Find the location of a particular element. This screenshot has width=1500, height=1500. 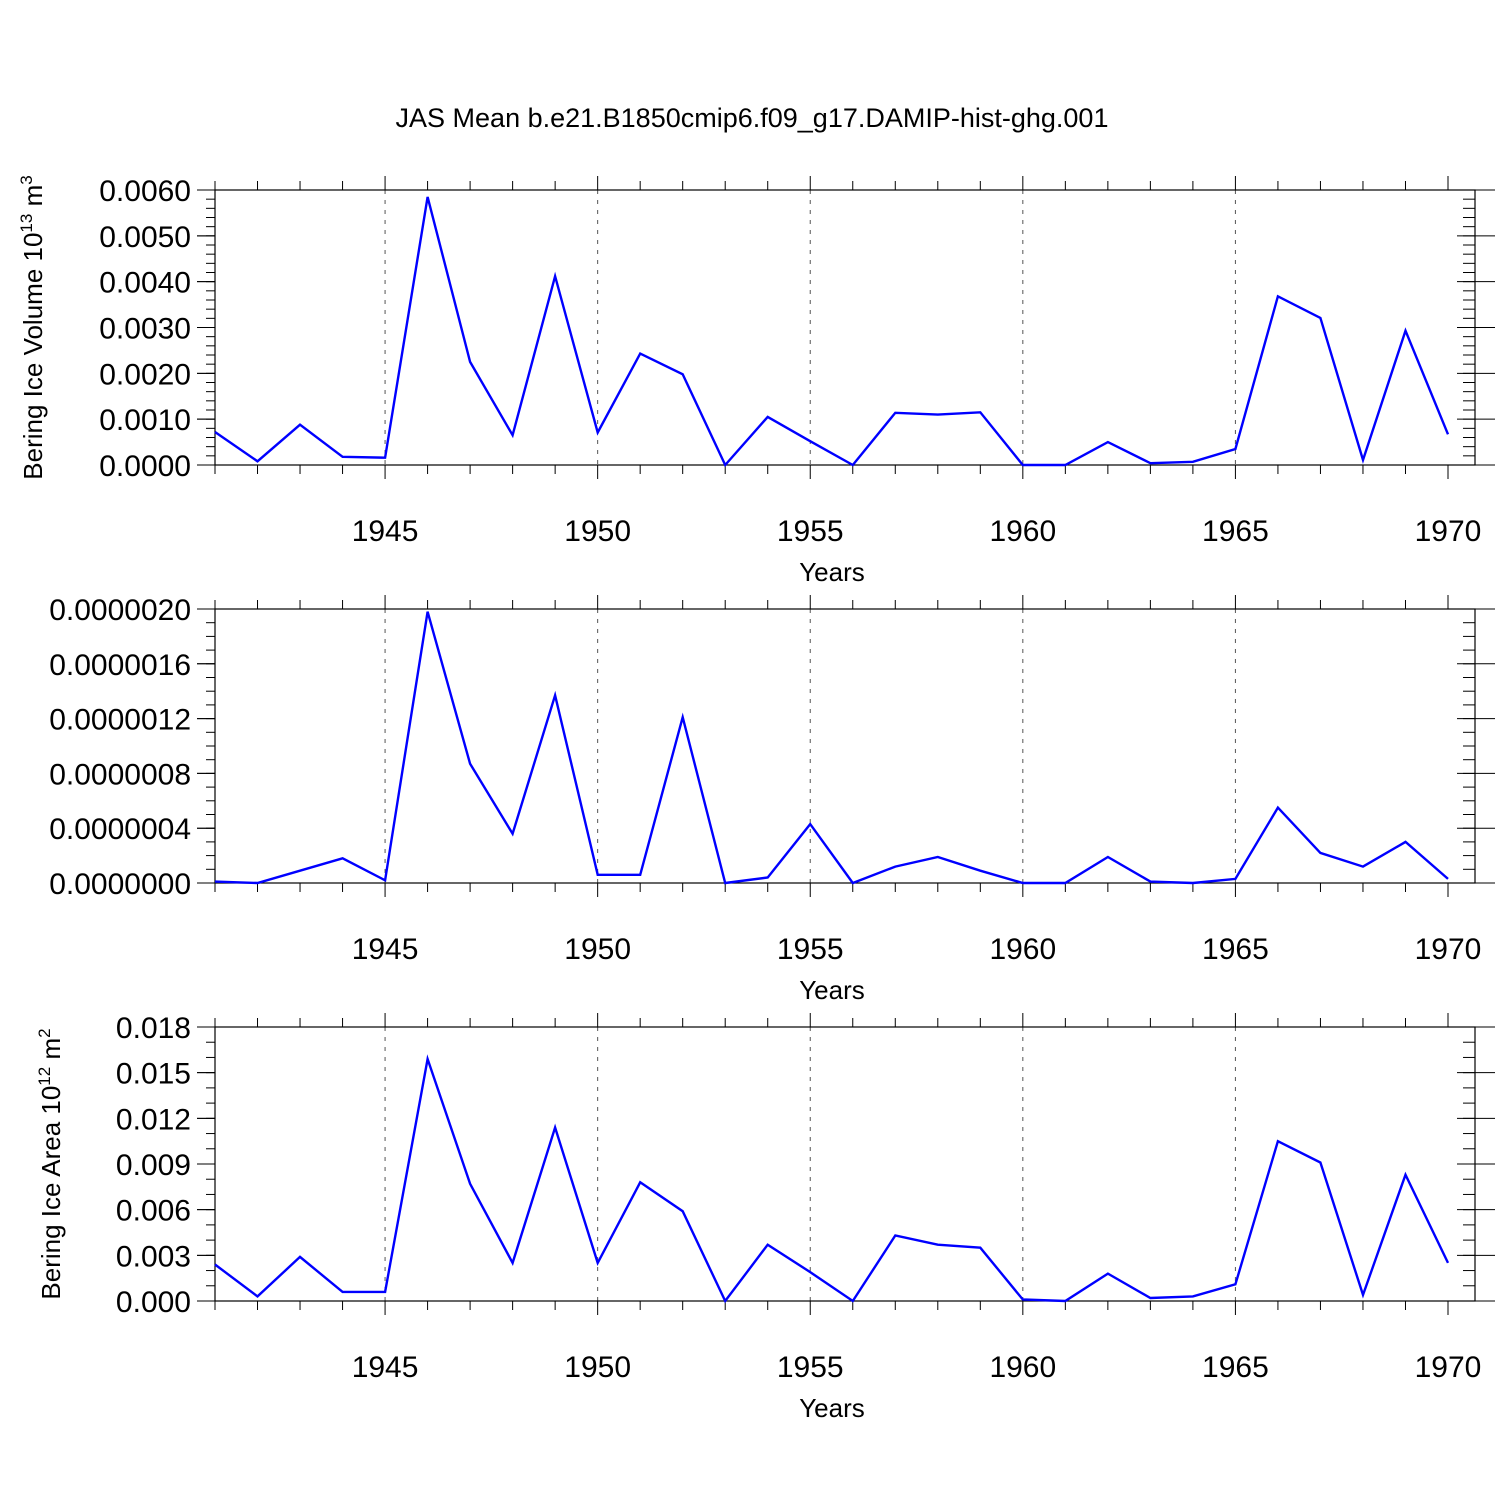

y-tick-label-0.015: 0.015 is located at coordinates (153, 1074).